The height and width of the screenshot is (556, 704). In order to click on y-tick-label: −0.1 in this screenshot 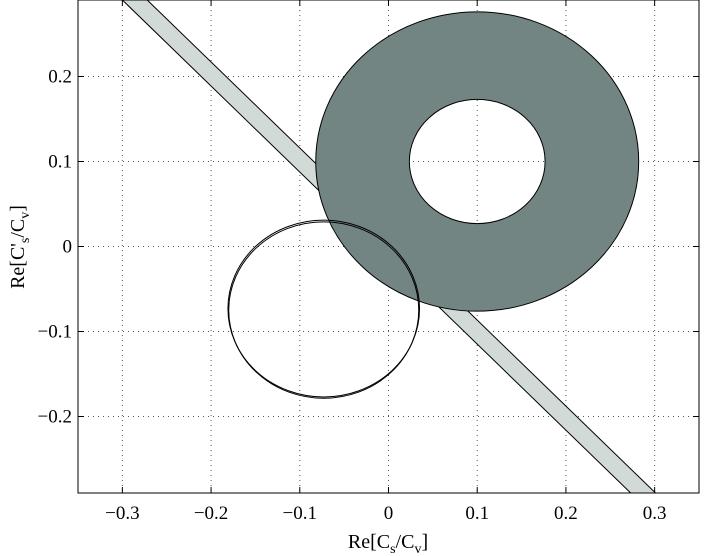, I will do `click(55, 332)`.